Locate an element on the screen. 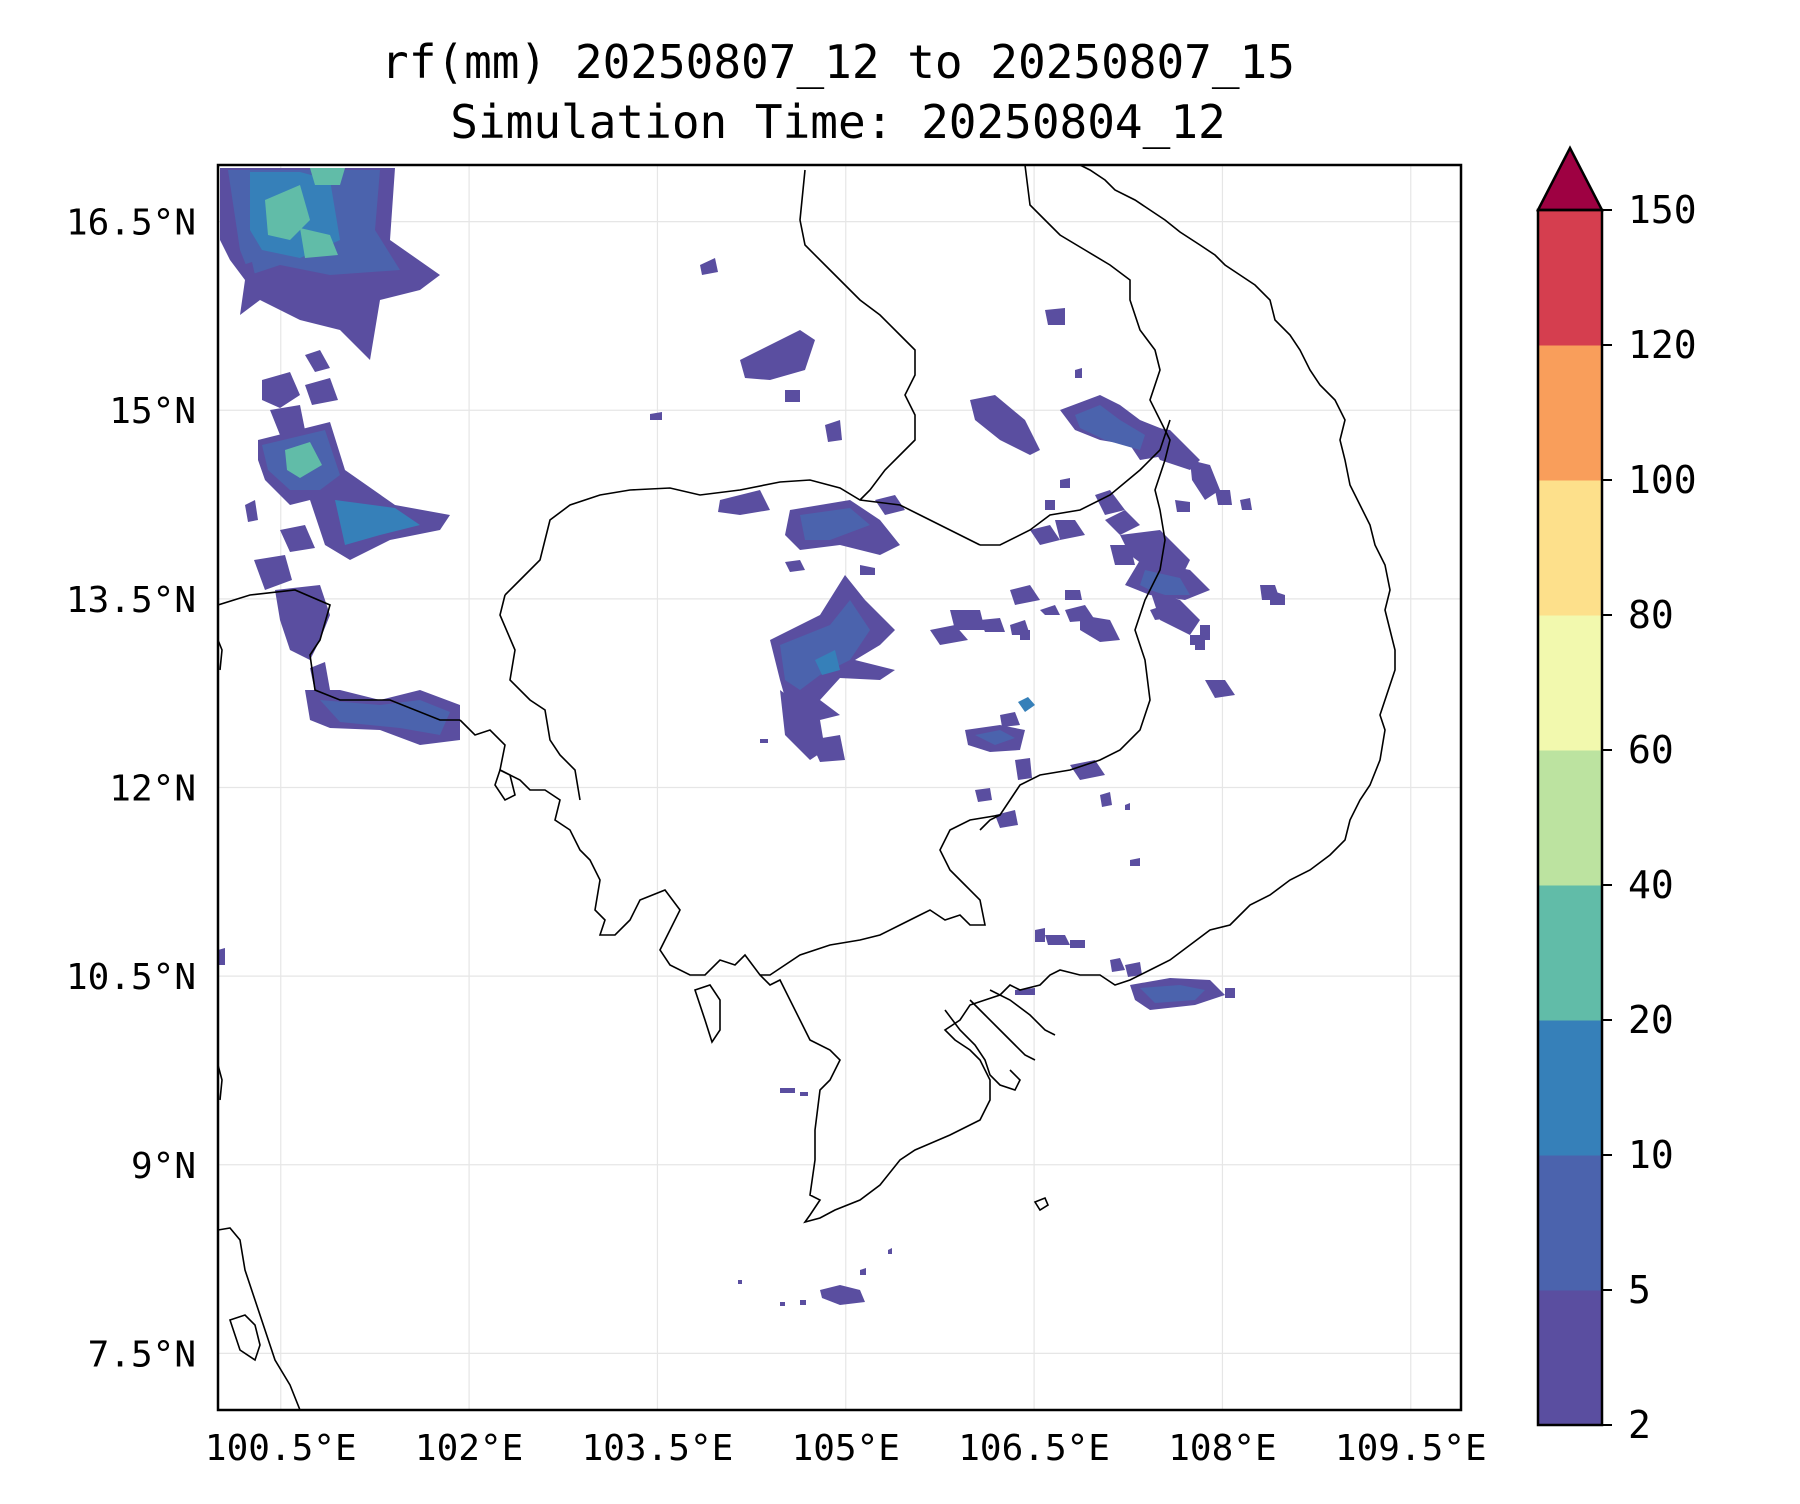  border-cambodia-west is located at coordinates (540, 697).